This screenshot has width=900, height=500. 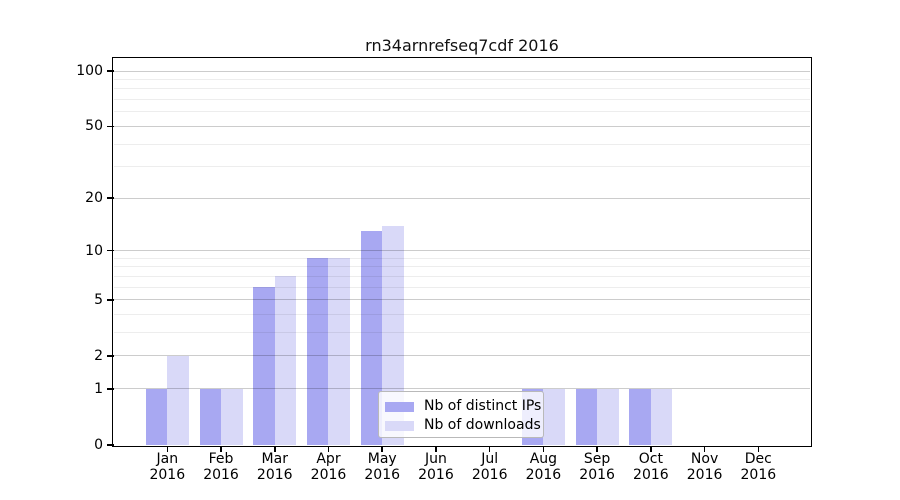 I want to click on bar-downloads-sep, so click(x=608, y=416).